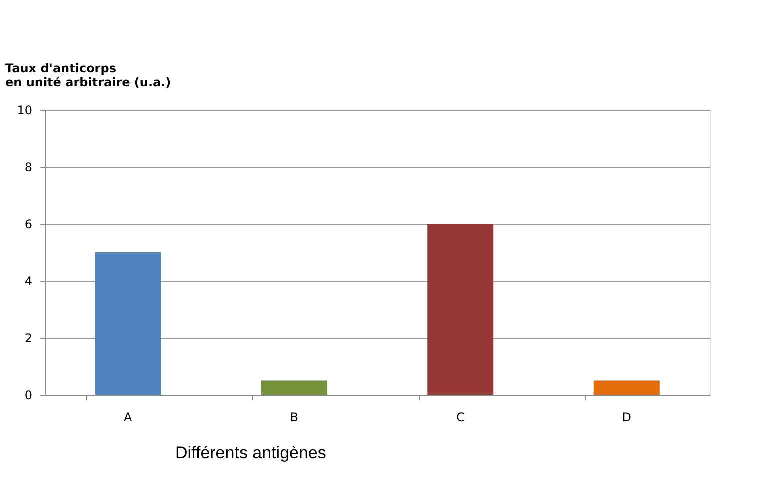 This screenshot has width=761, height=501. What do you see at coordinates (24, 111) in the screenshot?
I see `y-tick-label: 10` at bounding box center [24, 111].